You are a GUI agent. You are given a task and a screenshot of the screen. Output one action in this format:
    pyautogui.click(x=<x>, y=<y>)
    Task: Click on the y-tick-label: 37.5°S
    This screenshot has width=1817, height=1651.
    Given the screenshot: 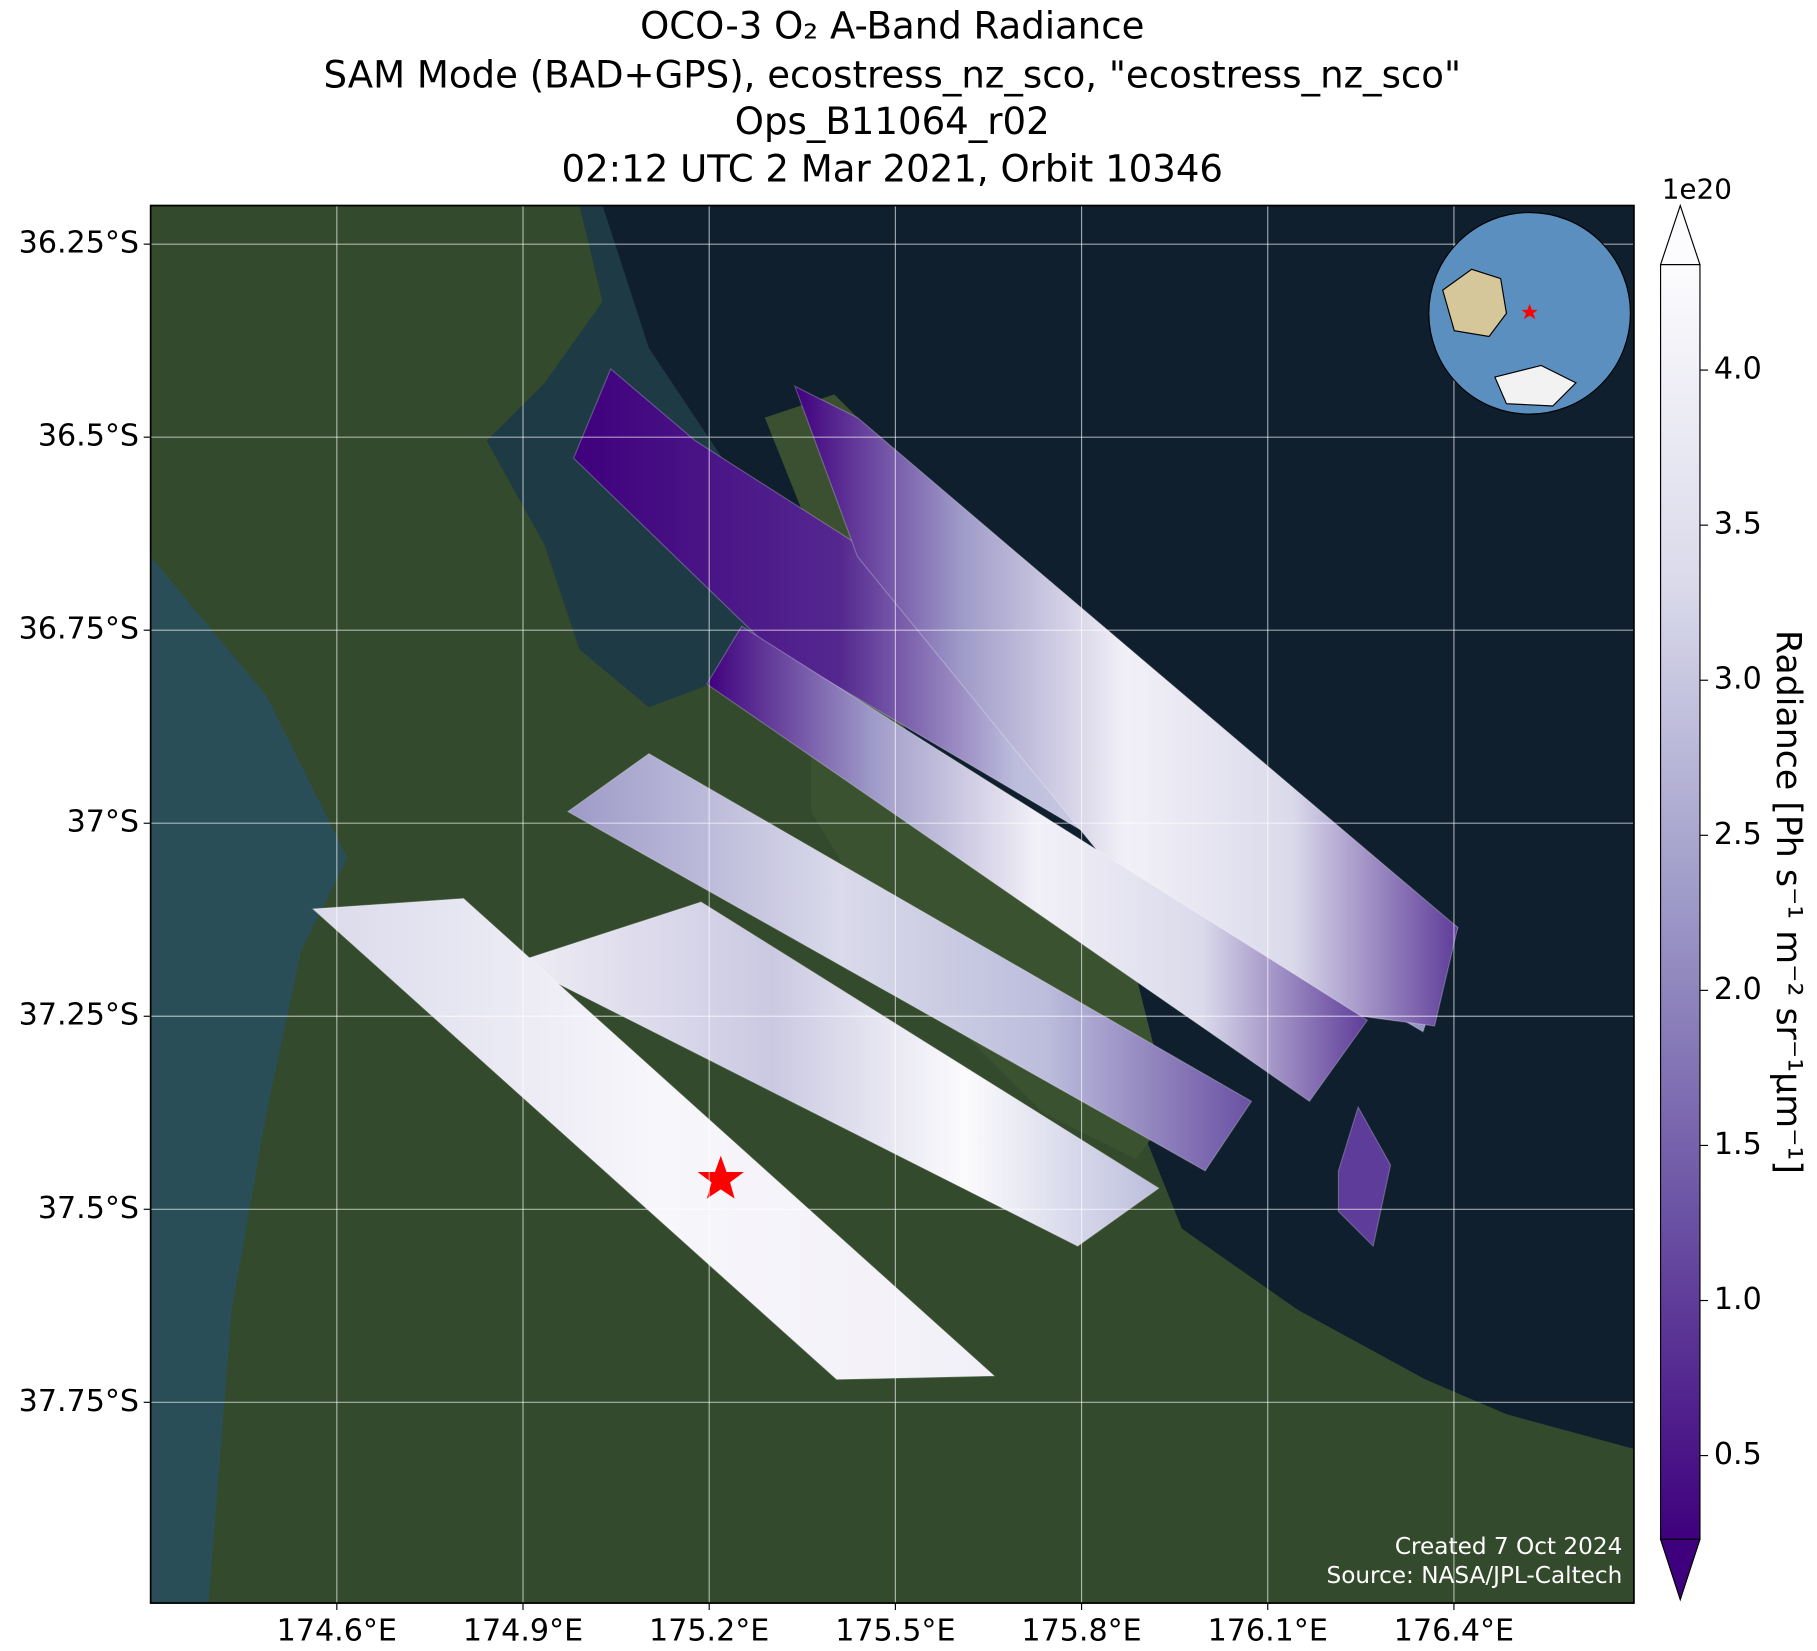 What is the action you would take?
    pyautogui.click(x=88, y=1208)
    